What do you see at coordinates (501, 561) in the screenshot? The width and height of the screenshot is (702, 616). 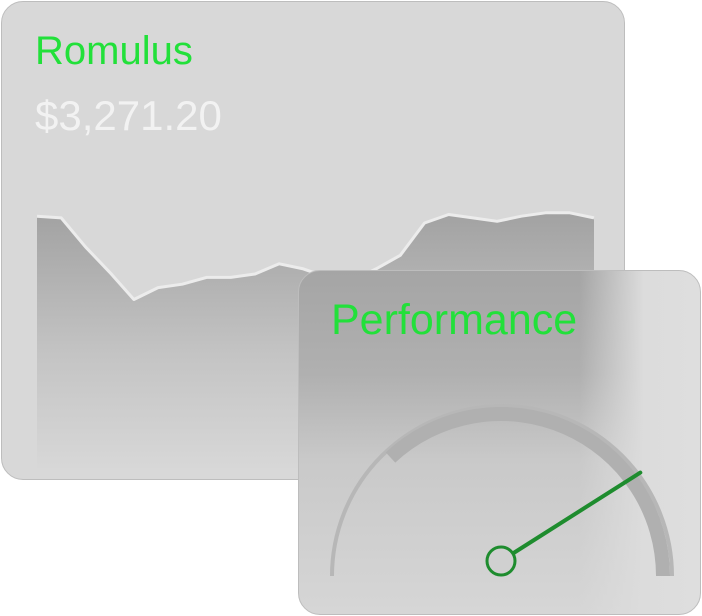 I see `gauge-hub` at bounding box center [501, 561].